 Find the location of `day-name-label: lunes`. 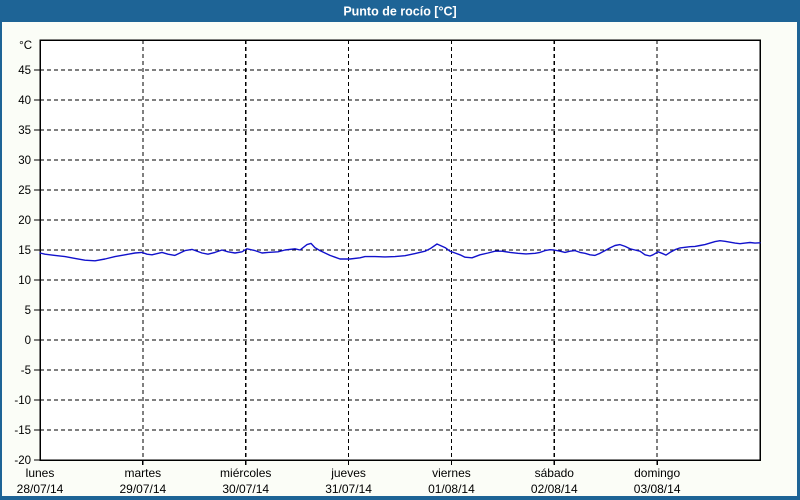

day-name-label: lunes is located at coordinates (40, 473).